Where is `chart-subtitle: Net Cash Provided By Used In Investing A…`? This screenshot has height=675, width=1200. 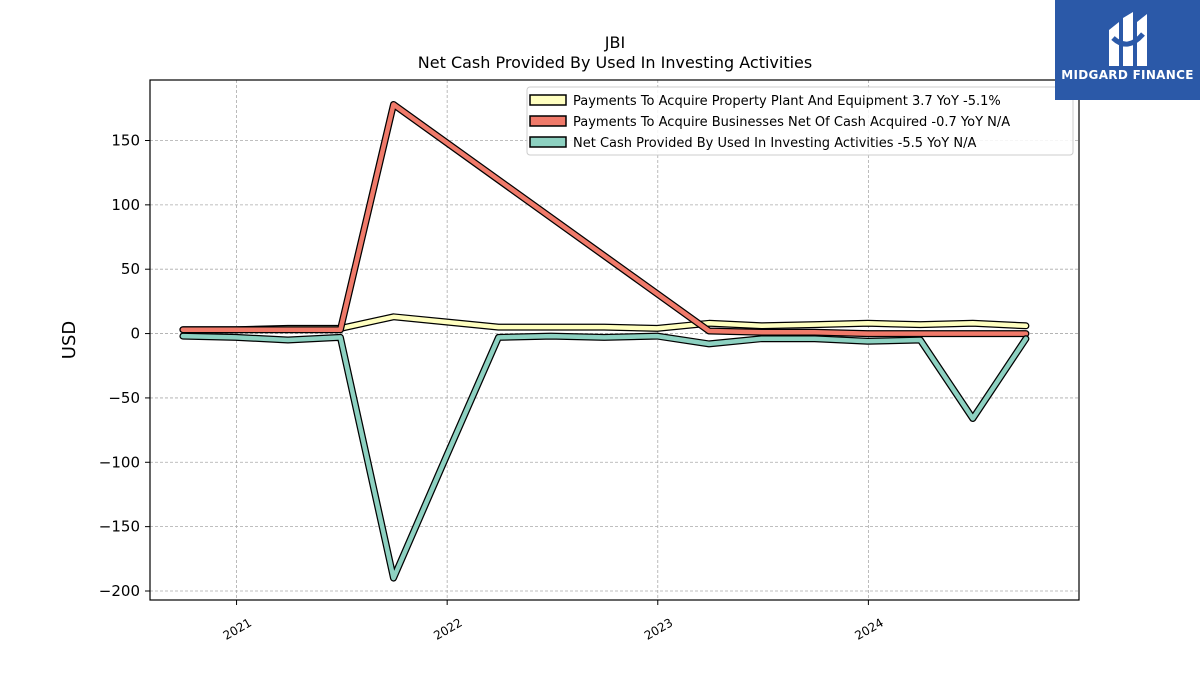 chart-subtitle: Net Cash Provided By Used In Investing A… is located at coordinates (615, 62).